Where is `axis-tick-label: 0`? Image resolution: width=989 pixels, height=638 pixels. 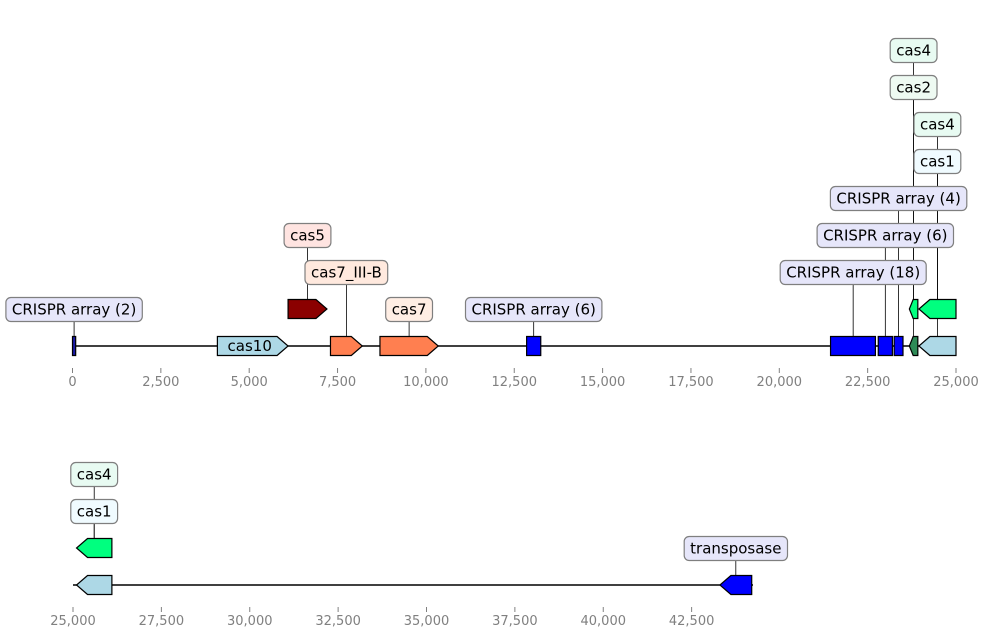 axis-tick-label: 0 is located at coordinates (72, 382).